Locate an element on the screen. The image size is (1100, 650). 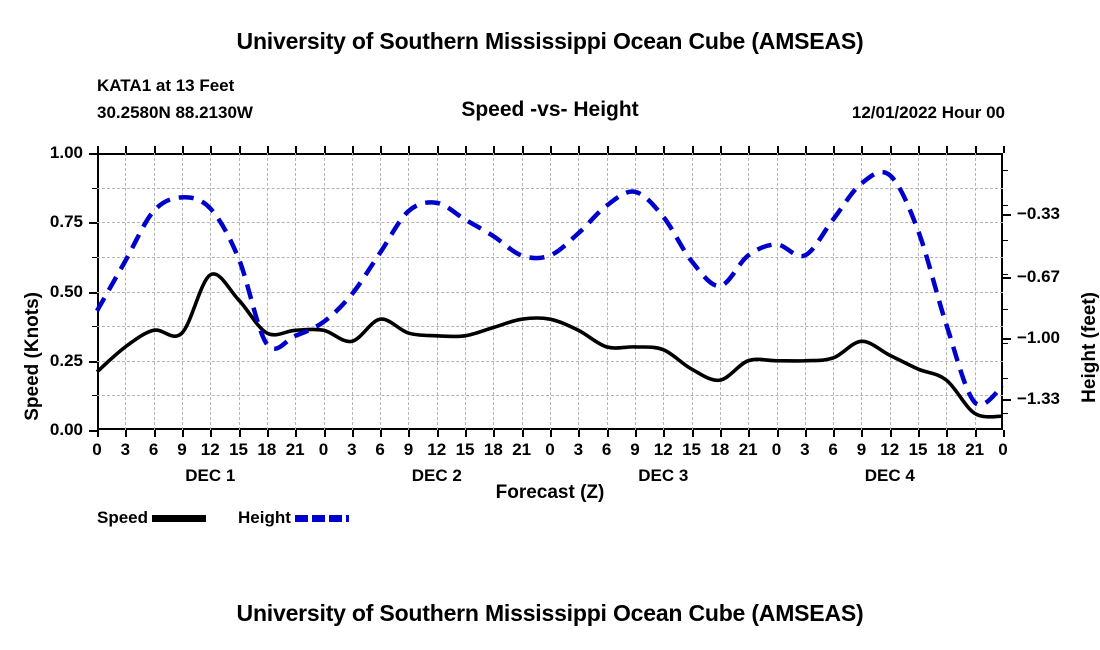
x-axis-title: Forecast (Z) is located at coordinates (550, 492).